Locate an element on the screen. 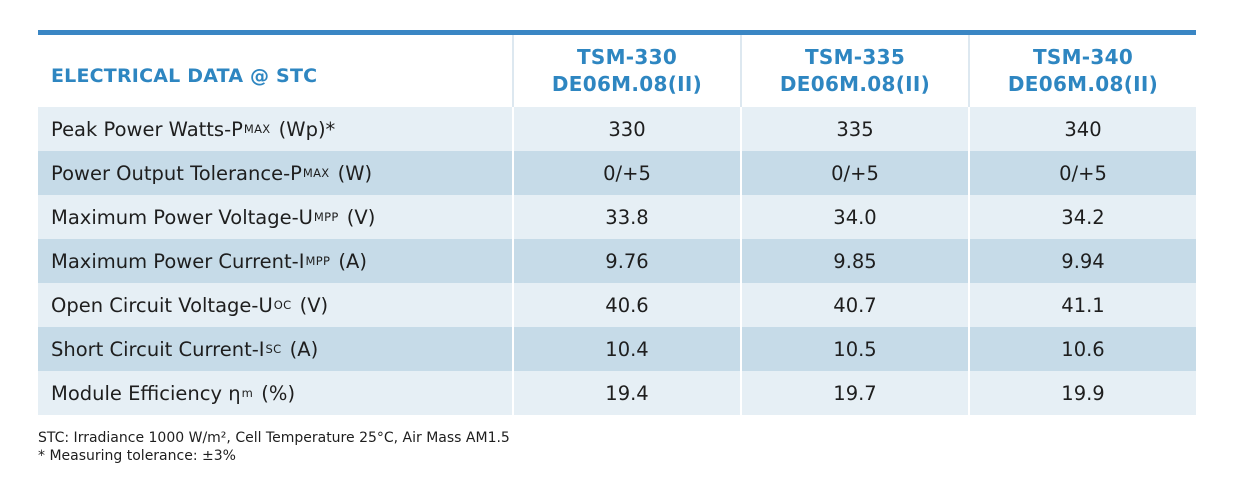 The image size is (1240, 486). table-row: Peak Power Watts- P MAX (Wp)* 330 335 340 is located at coordinates (617, 129).